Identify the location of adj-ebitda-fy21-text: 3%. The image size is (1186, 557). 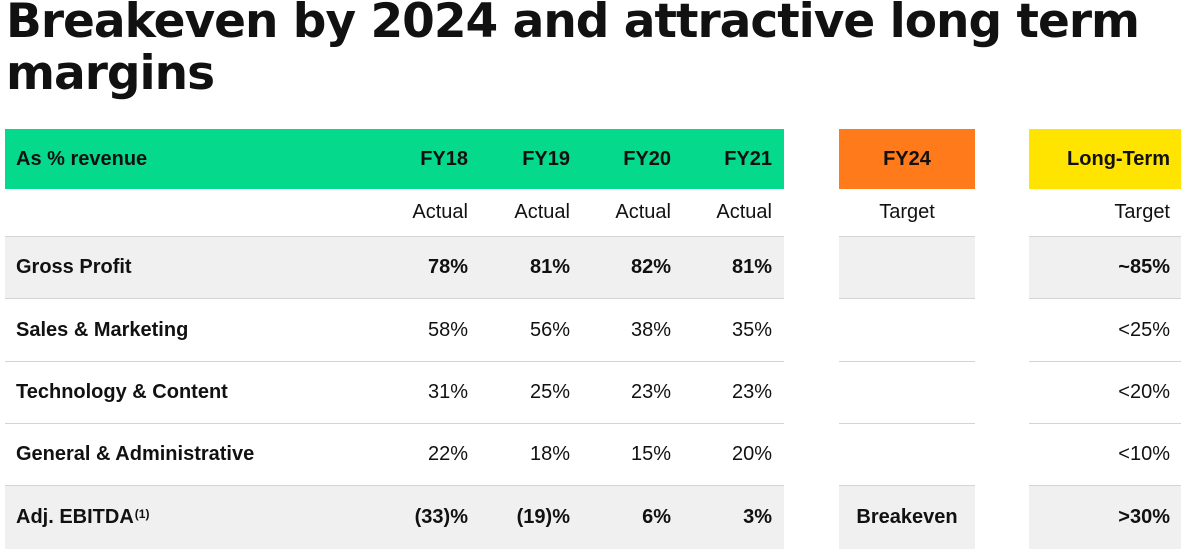
(757, 517).